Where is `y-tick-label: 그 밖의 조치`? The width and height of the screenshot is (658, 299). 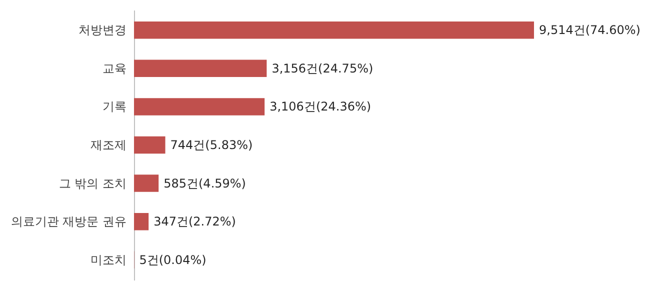 y-tick-label: 그 밖의 조치 is located at coordinates (92, 183).